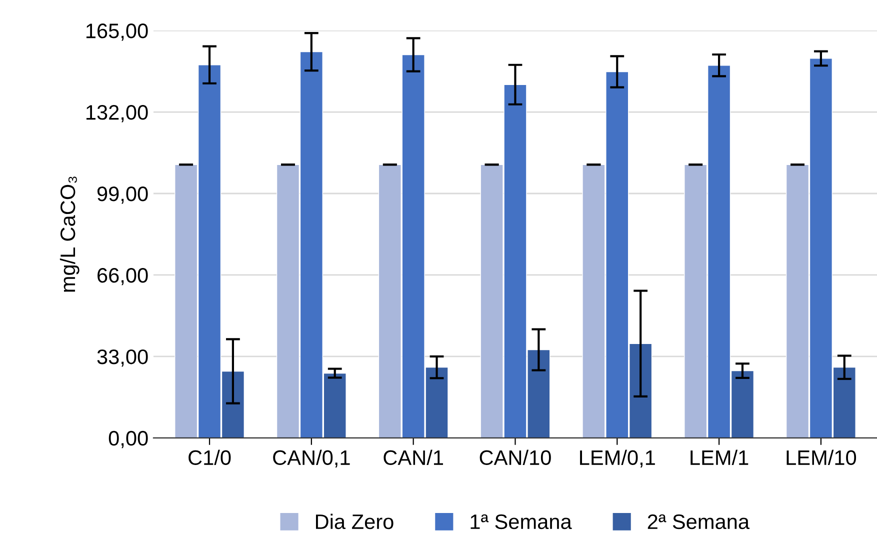  I want to click on x-tick-label: CAN/10, so click(515, 458).